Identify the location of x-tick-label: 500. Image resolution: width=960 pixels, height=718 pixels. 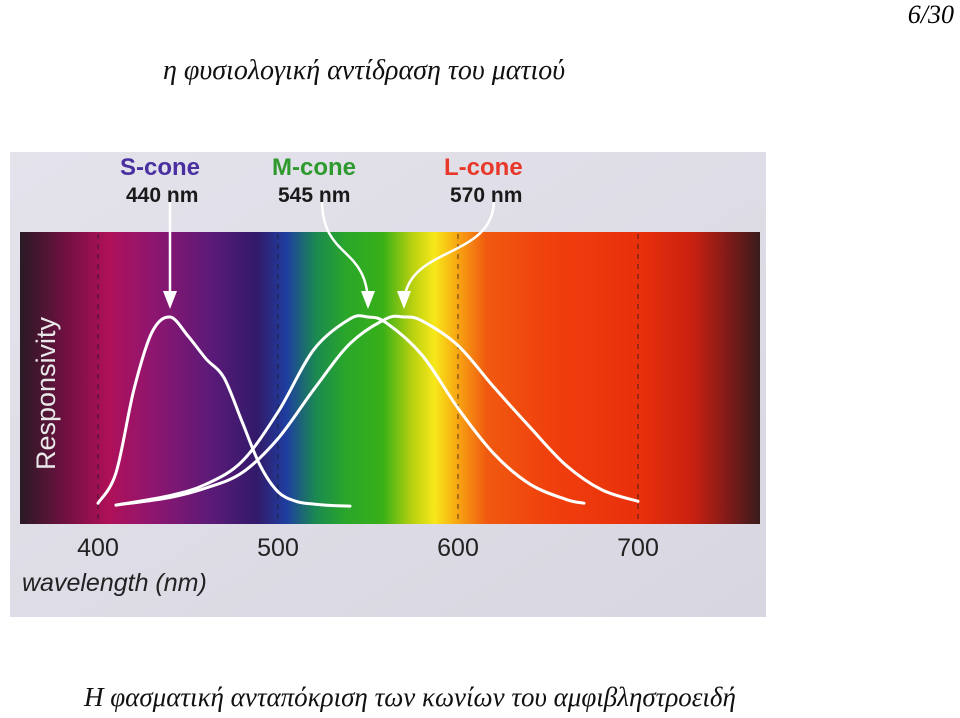
(278, 548).